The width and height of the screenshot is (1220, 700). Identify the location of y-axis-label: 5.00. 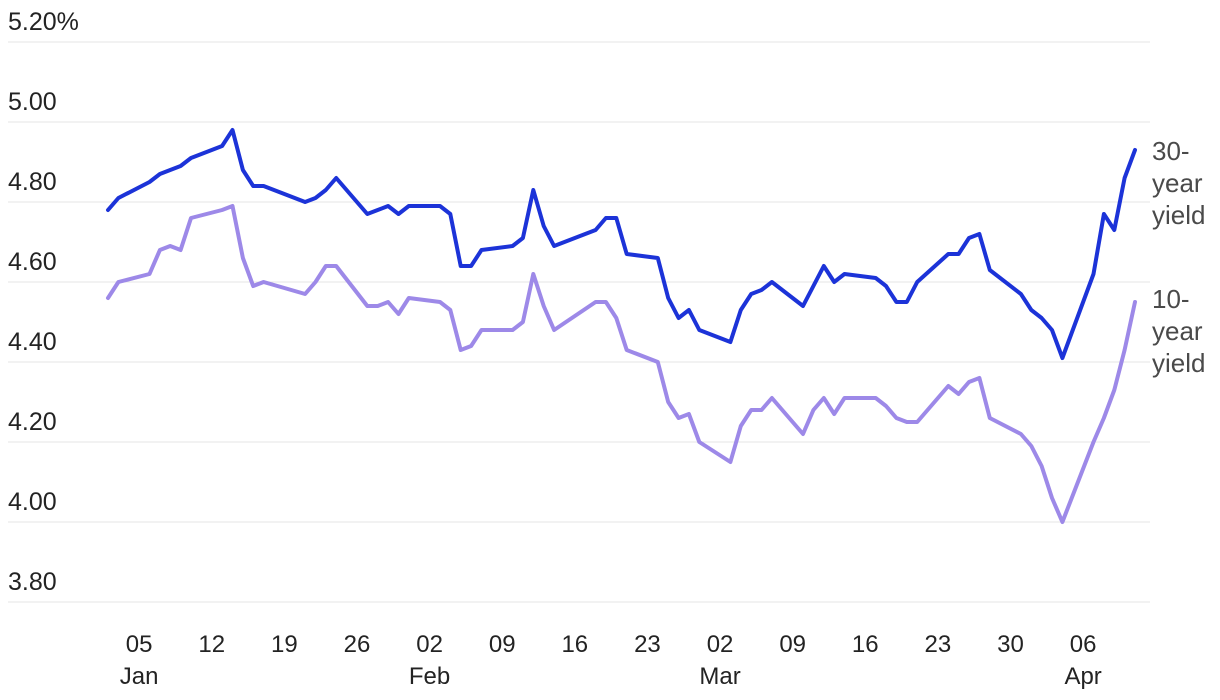
(32, 102).